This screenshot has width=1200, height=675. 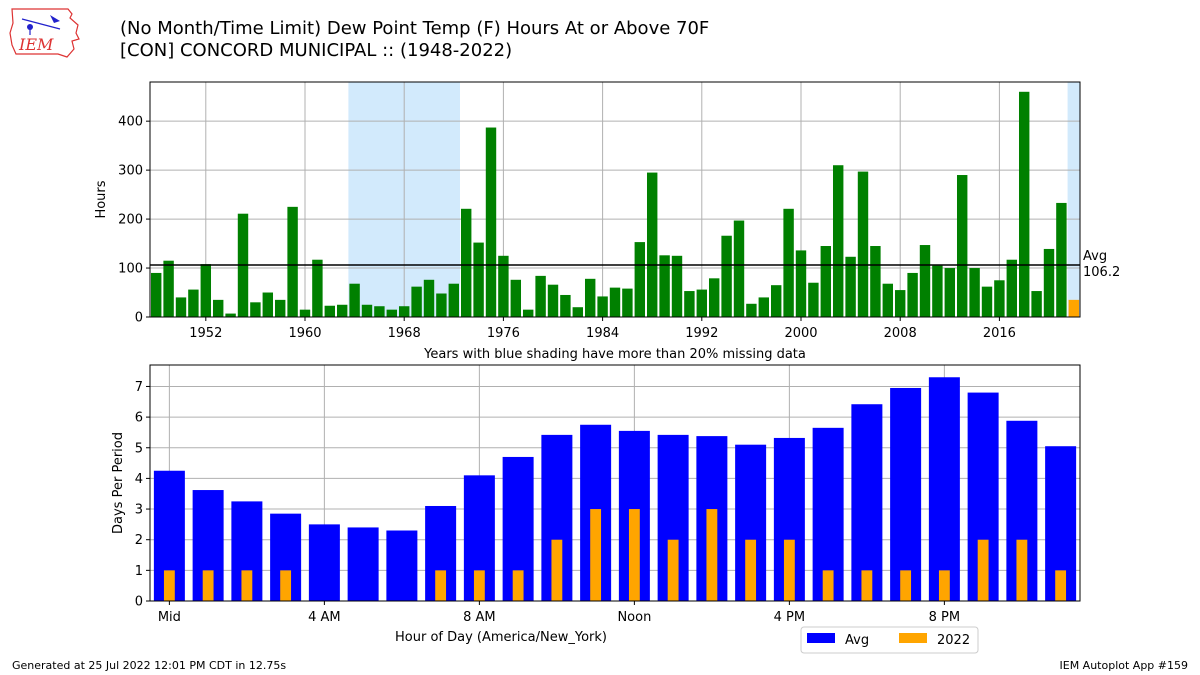 I want to click on bar-1948, so click(x=156, y=294).